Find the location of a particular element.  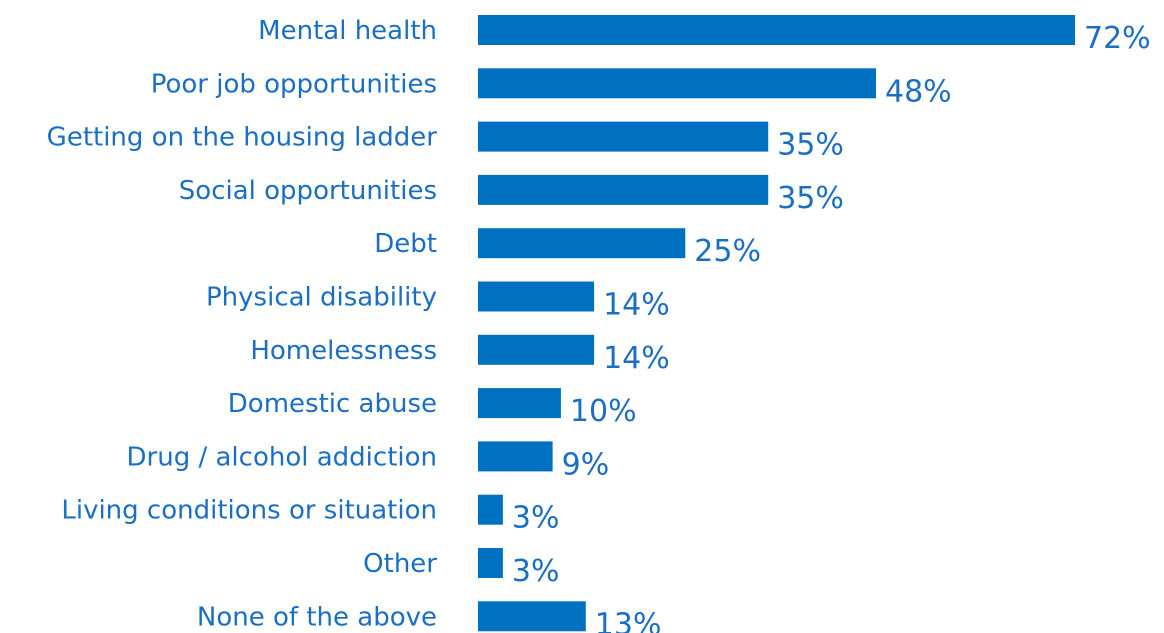

category-label: None of the above is located at coordinates (317, 617).